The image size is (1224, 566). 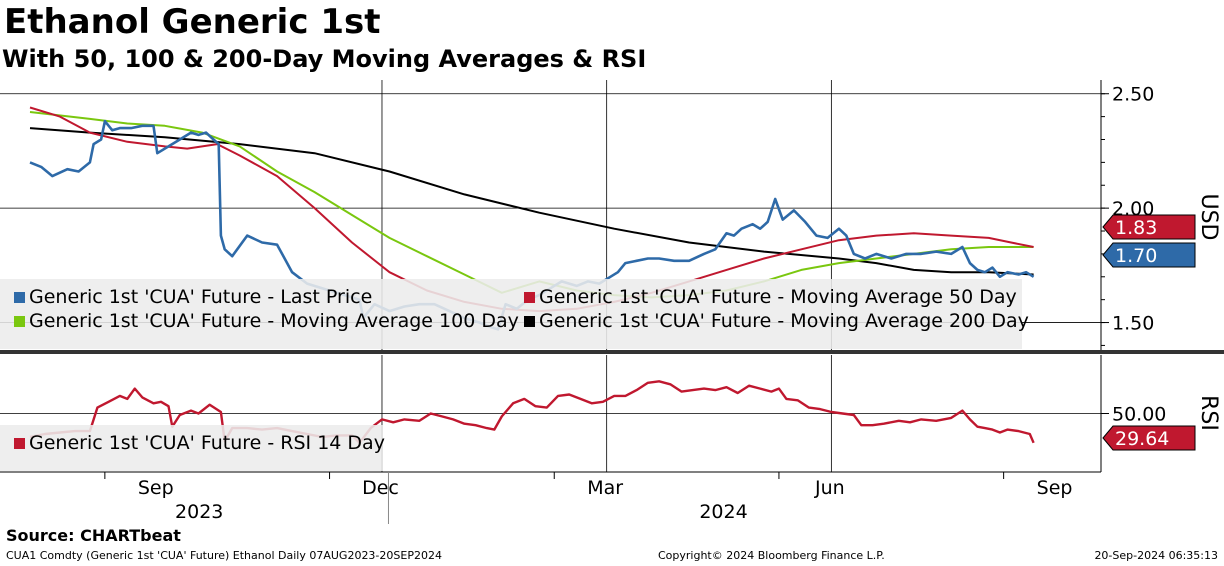 I want to click on legend-label-rsi: Generic 1st 'CUA' Future - RSI 14 Day, so click(x=207, y=443).